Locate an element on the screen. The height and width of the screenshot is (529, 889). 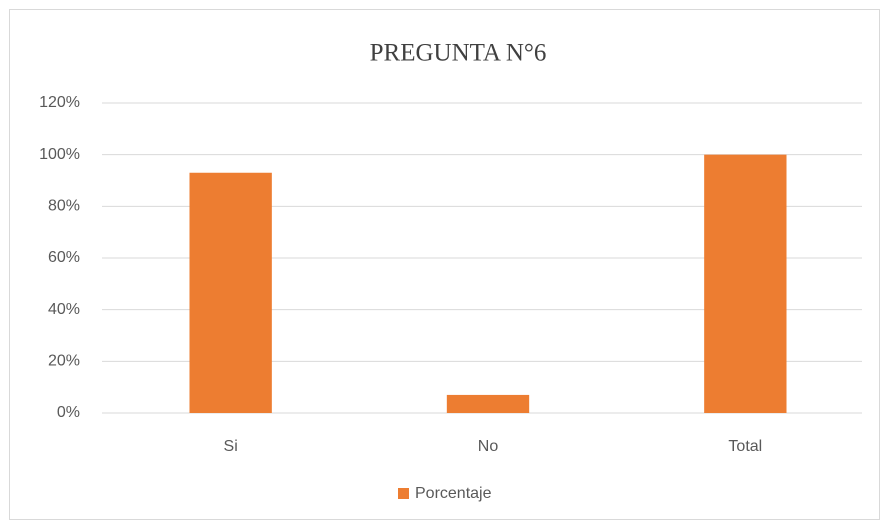
chart-title: PREGUNTA N°6 is located at coordinates (458, 53).